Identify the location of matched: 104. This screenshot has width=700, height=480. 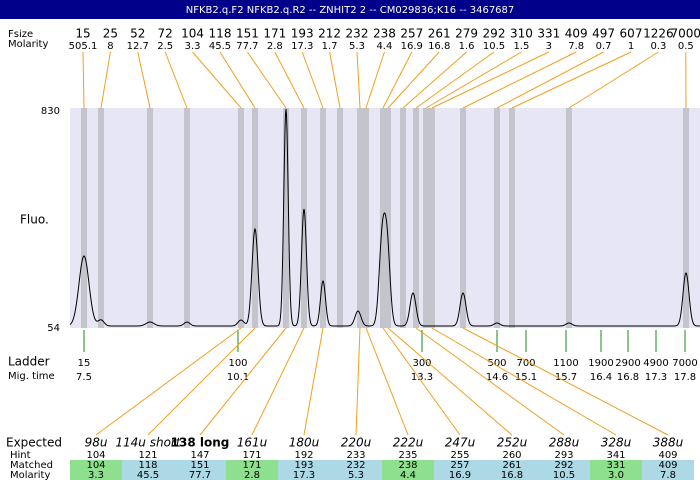
(95, 465).